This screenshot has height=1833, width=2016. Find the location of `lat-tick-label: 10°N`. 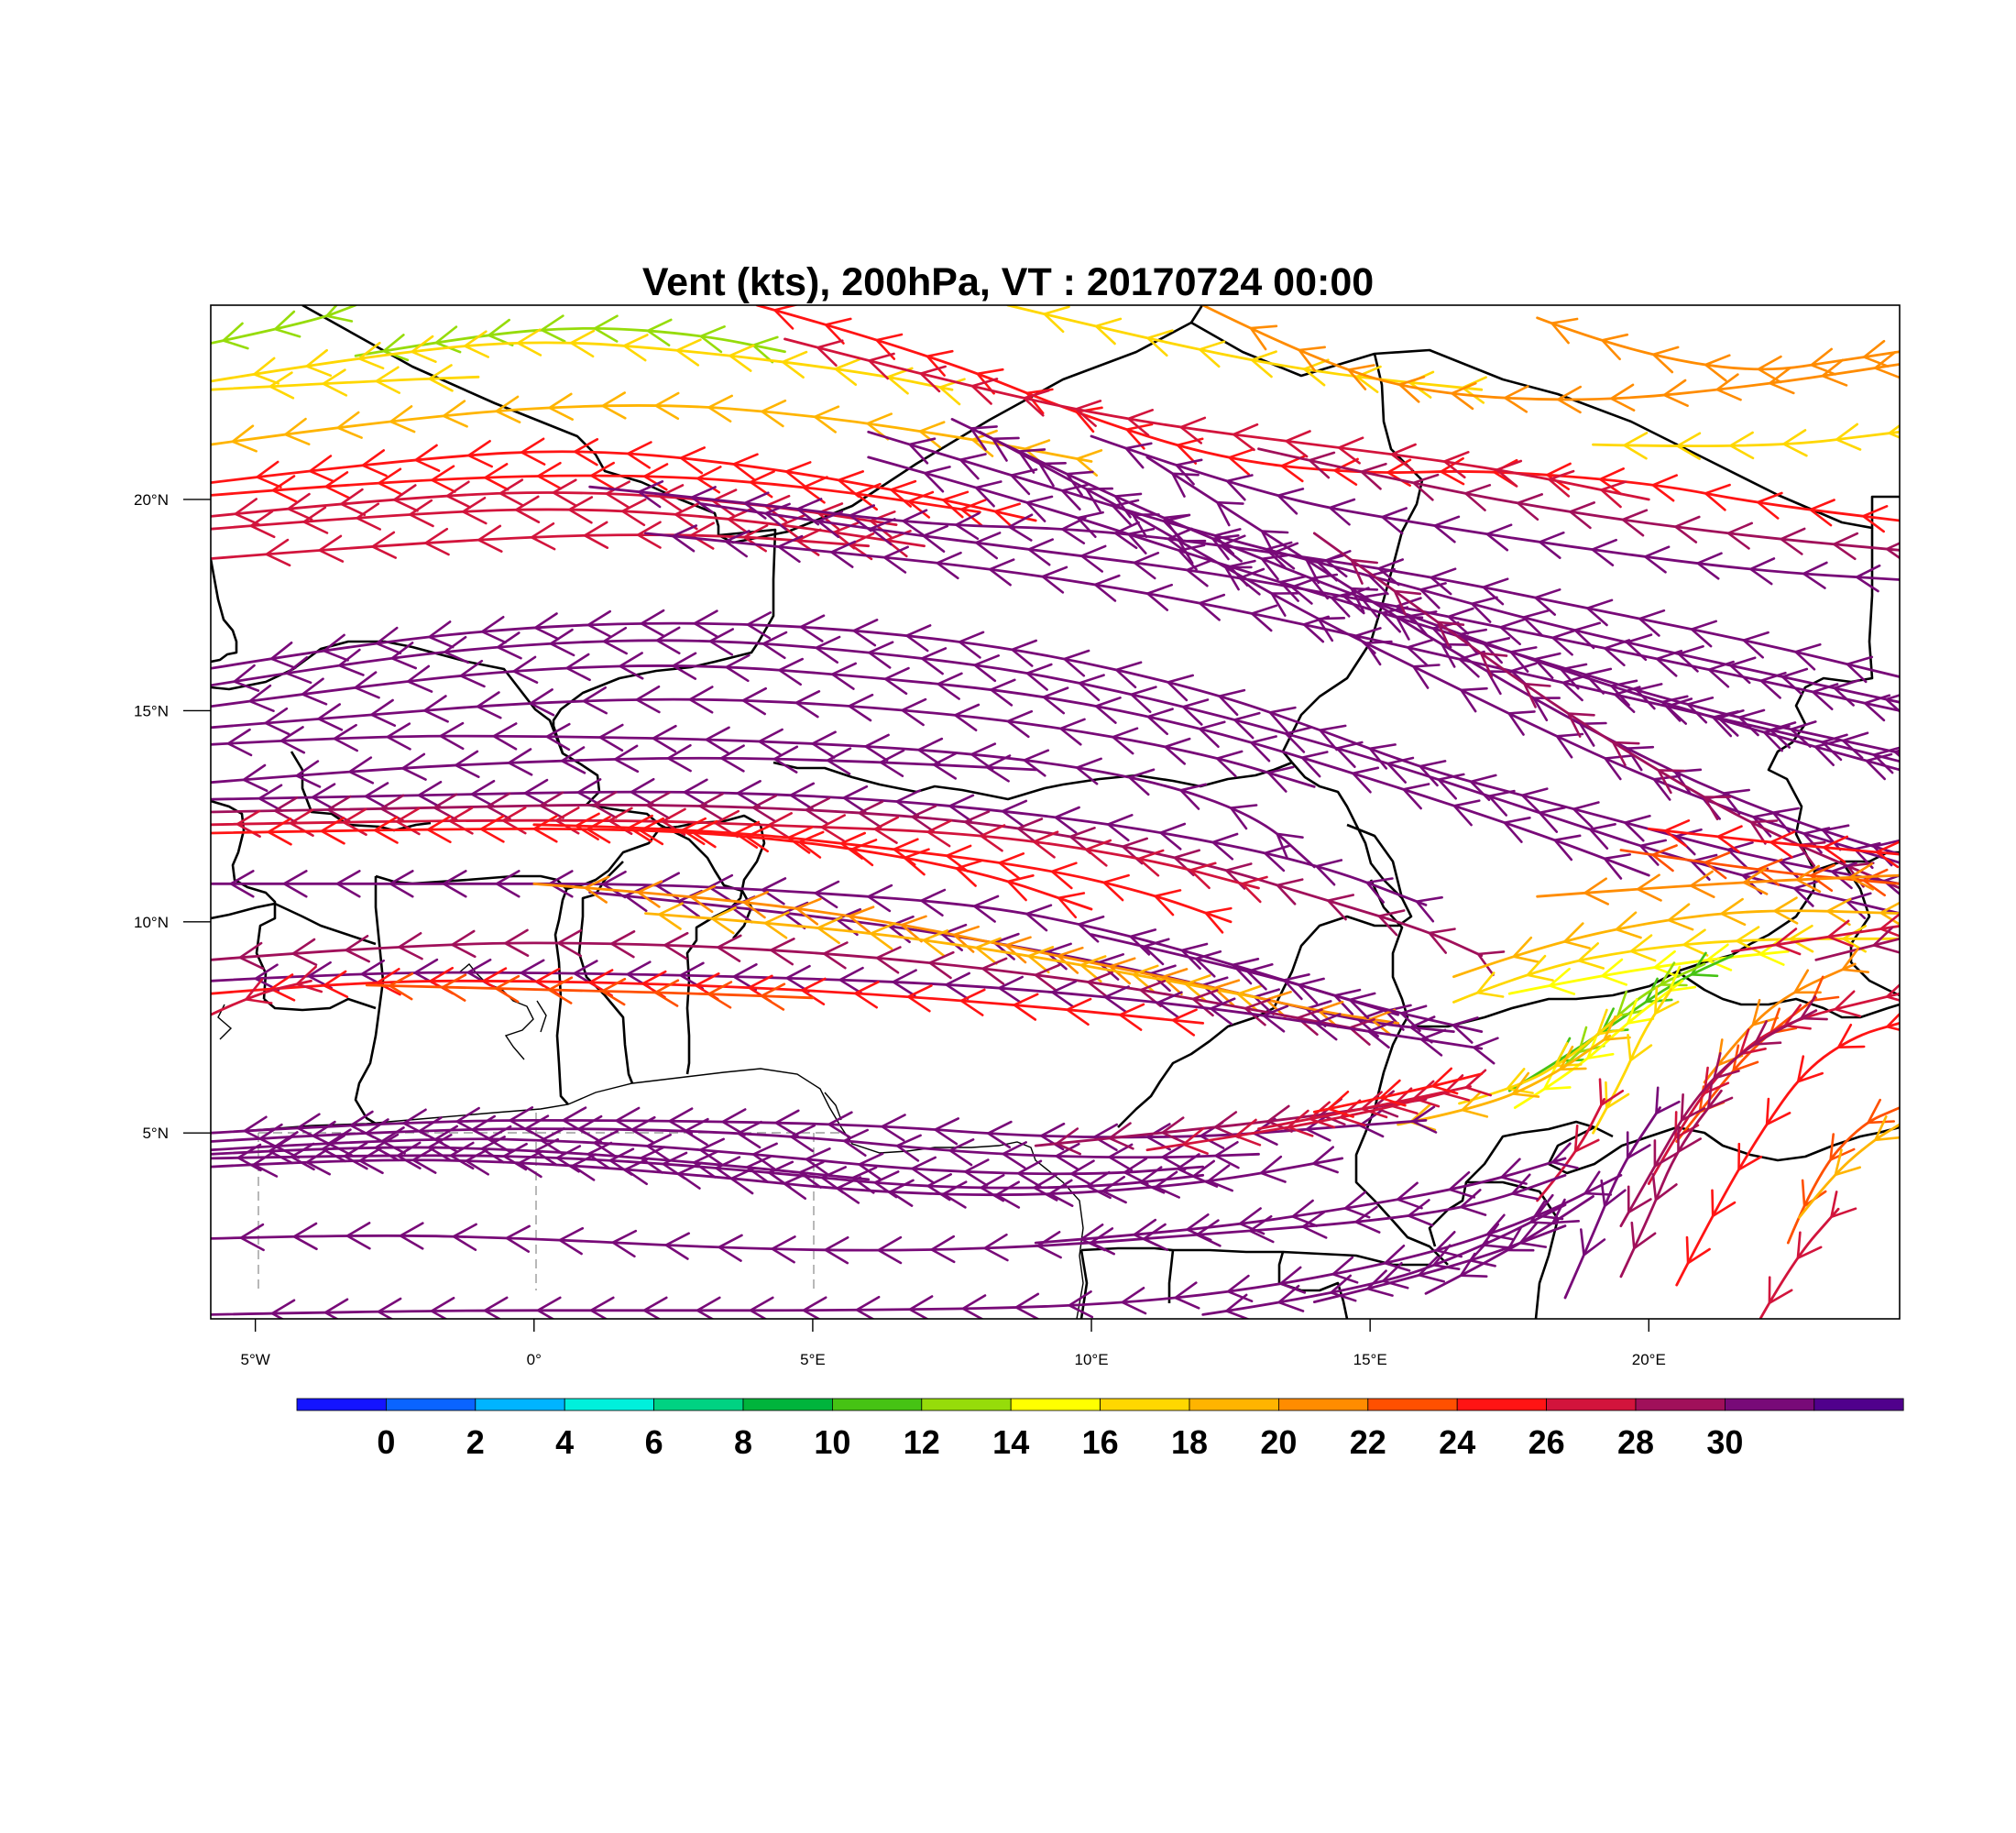

lat-tick-label: 10°N is located at coordinates (151, 922).